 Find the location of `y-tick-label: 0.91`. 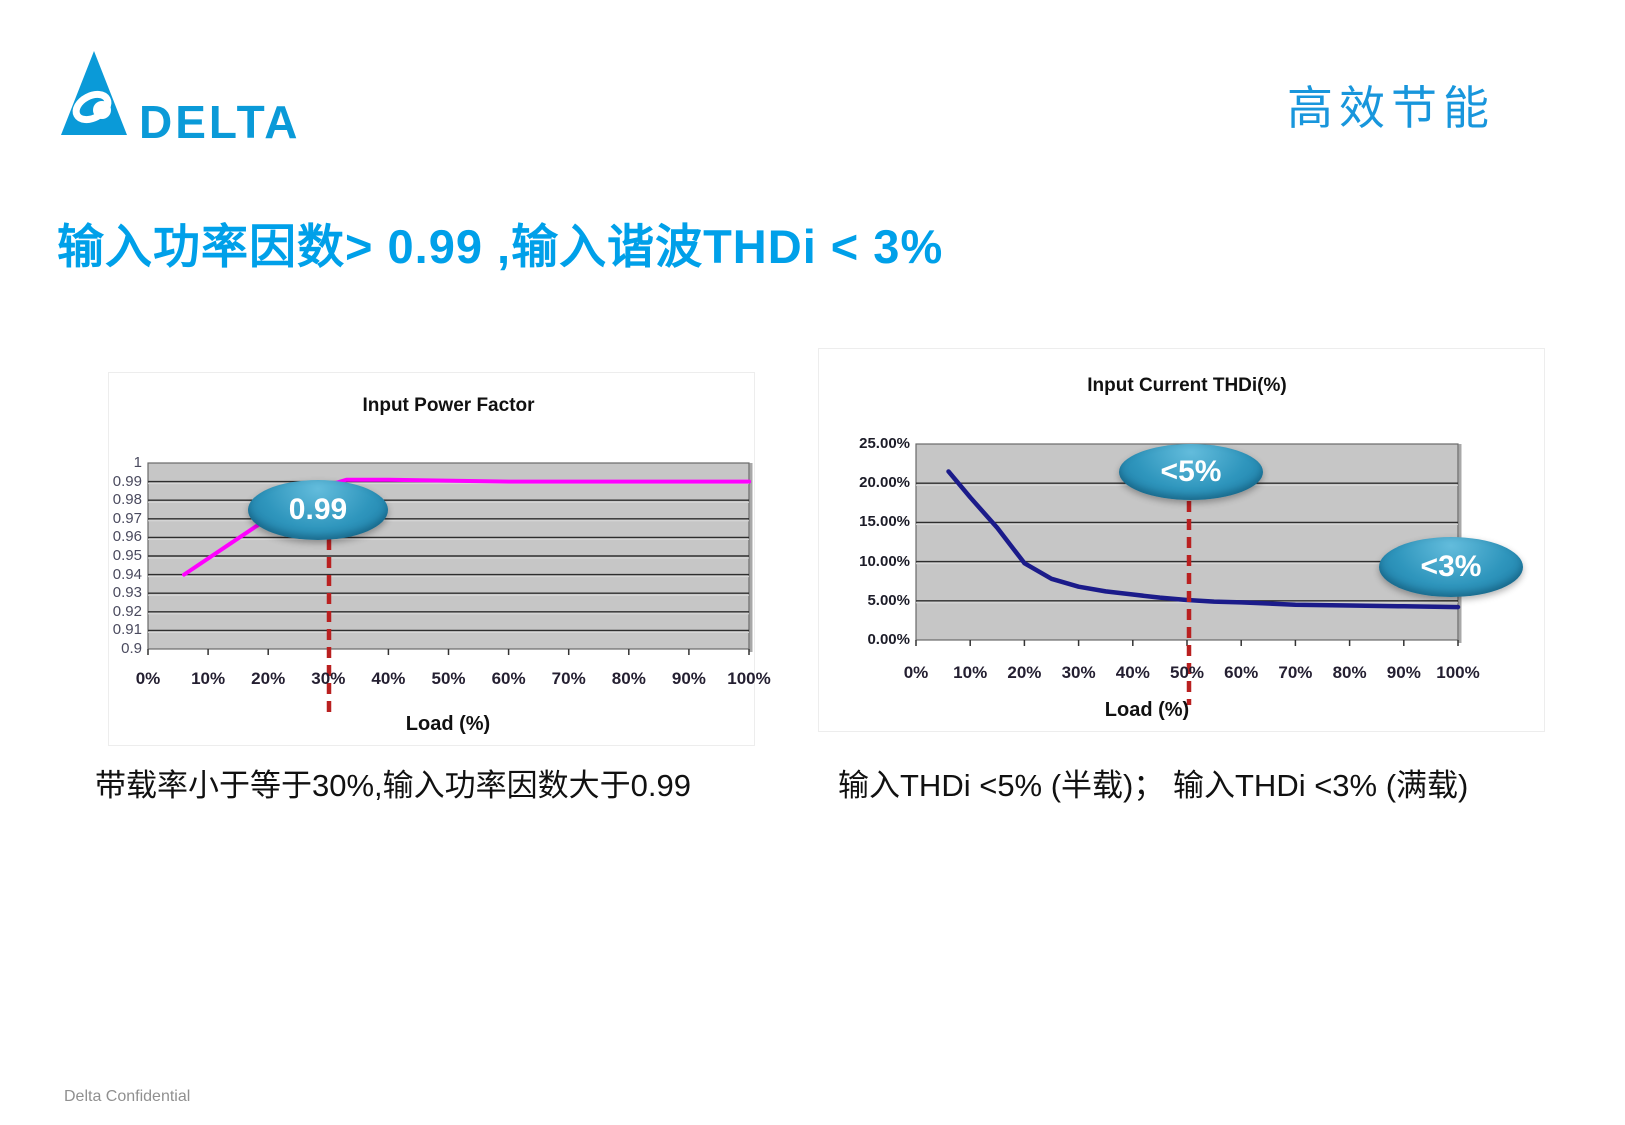

y-tick-label: 0.91 is located at coordinates (127, 630).